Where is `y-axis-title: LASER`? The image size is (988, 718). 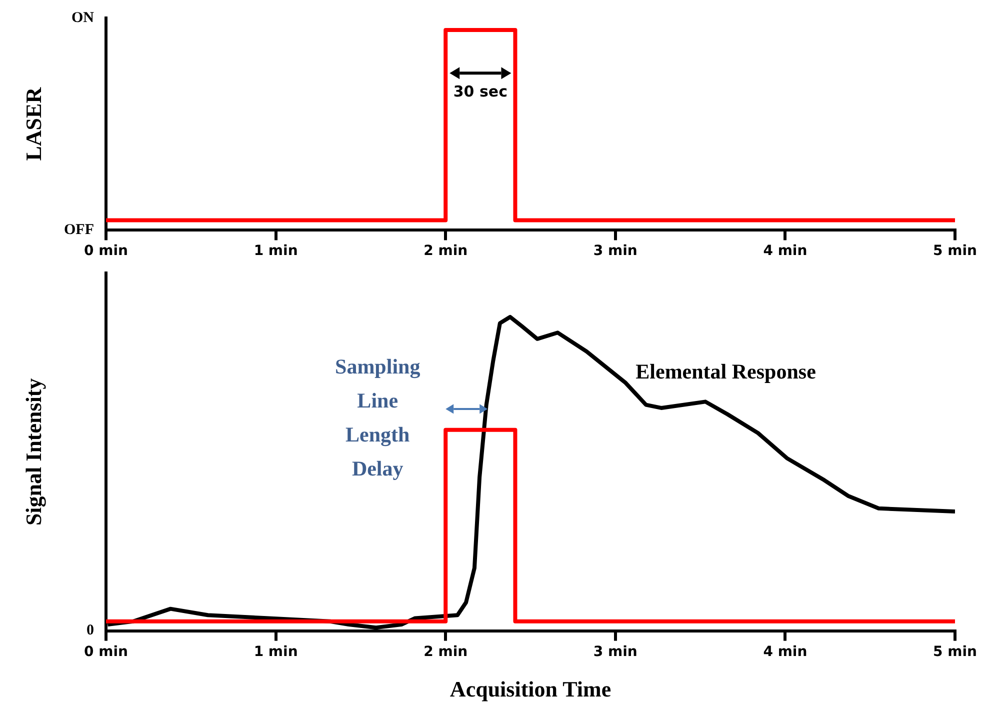
y-axis-title: LASER is located at coordinates (33, 123).